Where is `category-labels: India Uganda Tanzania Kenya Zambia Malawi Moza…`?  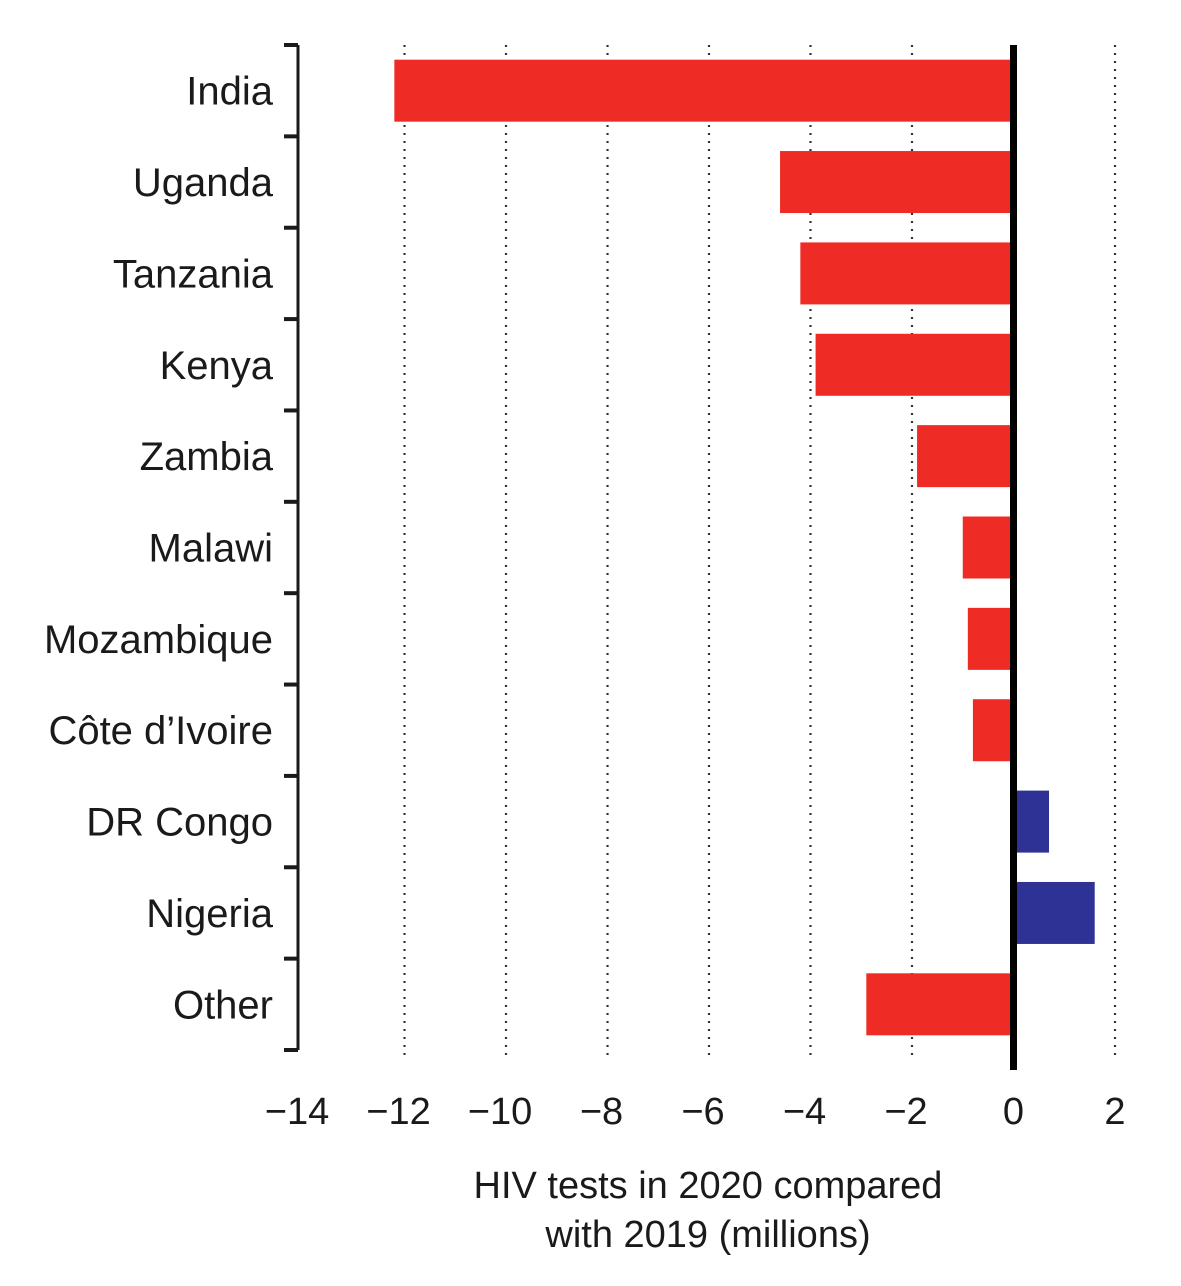 category-labels: India Uganda Tanzania Kenya Zambia Malawi Moza… is located at coordinates (159, 549).